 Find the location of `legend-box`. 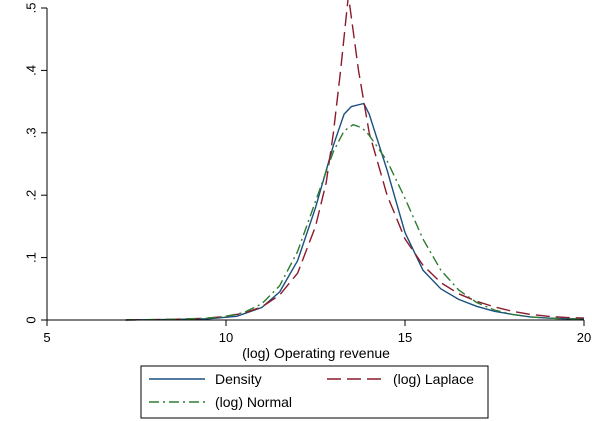

legend-box is located at coordinates (314, 392).